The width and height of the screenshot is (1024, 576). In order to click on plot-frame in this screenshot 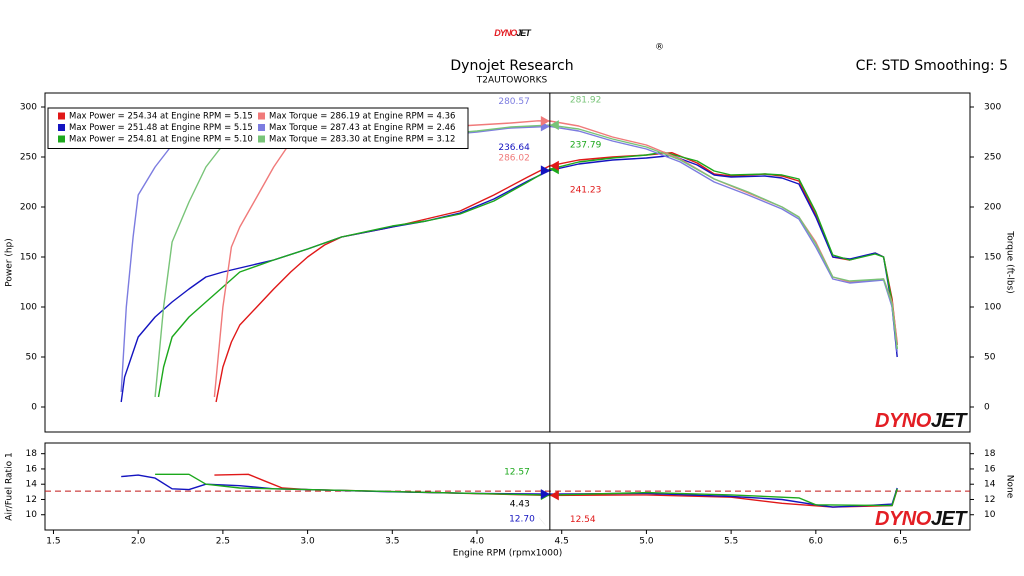, I will do `click(507, 486)`.